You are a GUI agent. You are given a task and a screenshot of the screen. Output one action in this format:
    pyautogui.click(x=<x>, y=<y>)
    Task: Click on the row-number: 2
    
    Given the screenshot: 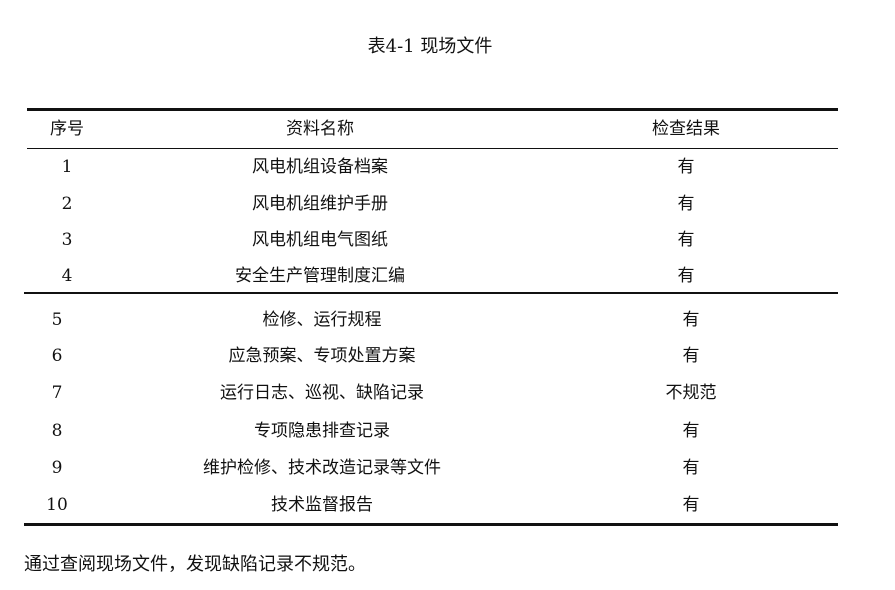 What is the action you would take?
    pyautogui.click(x=67, y=204)
    